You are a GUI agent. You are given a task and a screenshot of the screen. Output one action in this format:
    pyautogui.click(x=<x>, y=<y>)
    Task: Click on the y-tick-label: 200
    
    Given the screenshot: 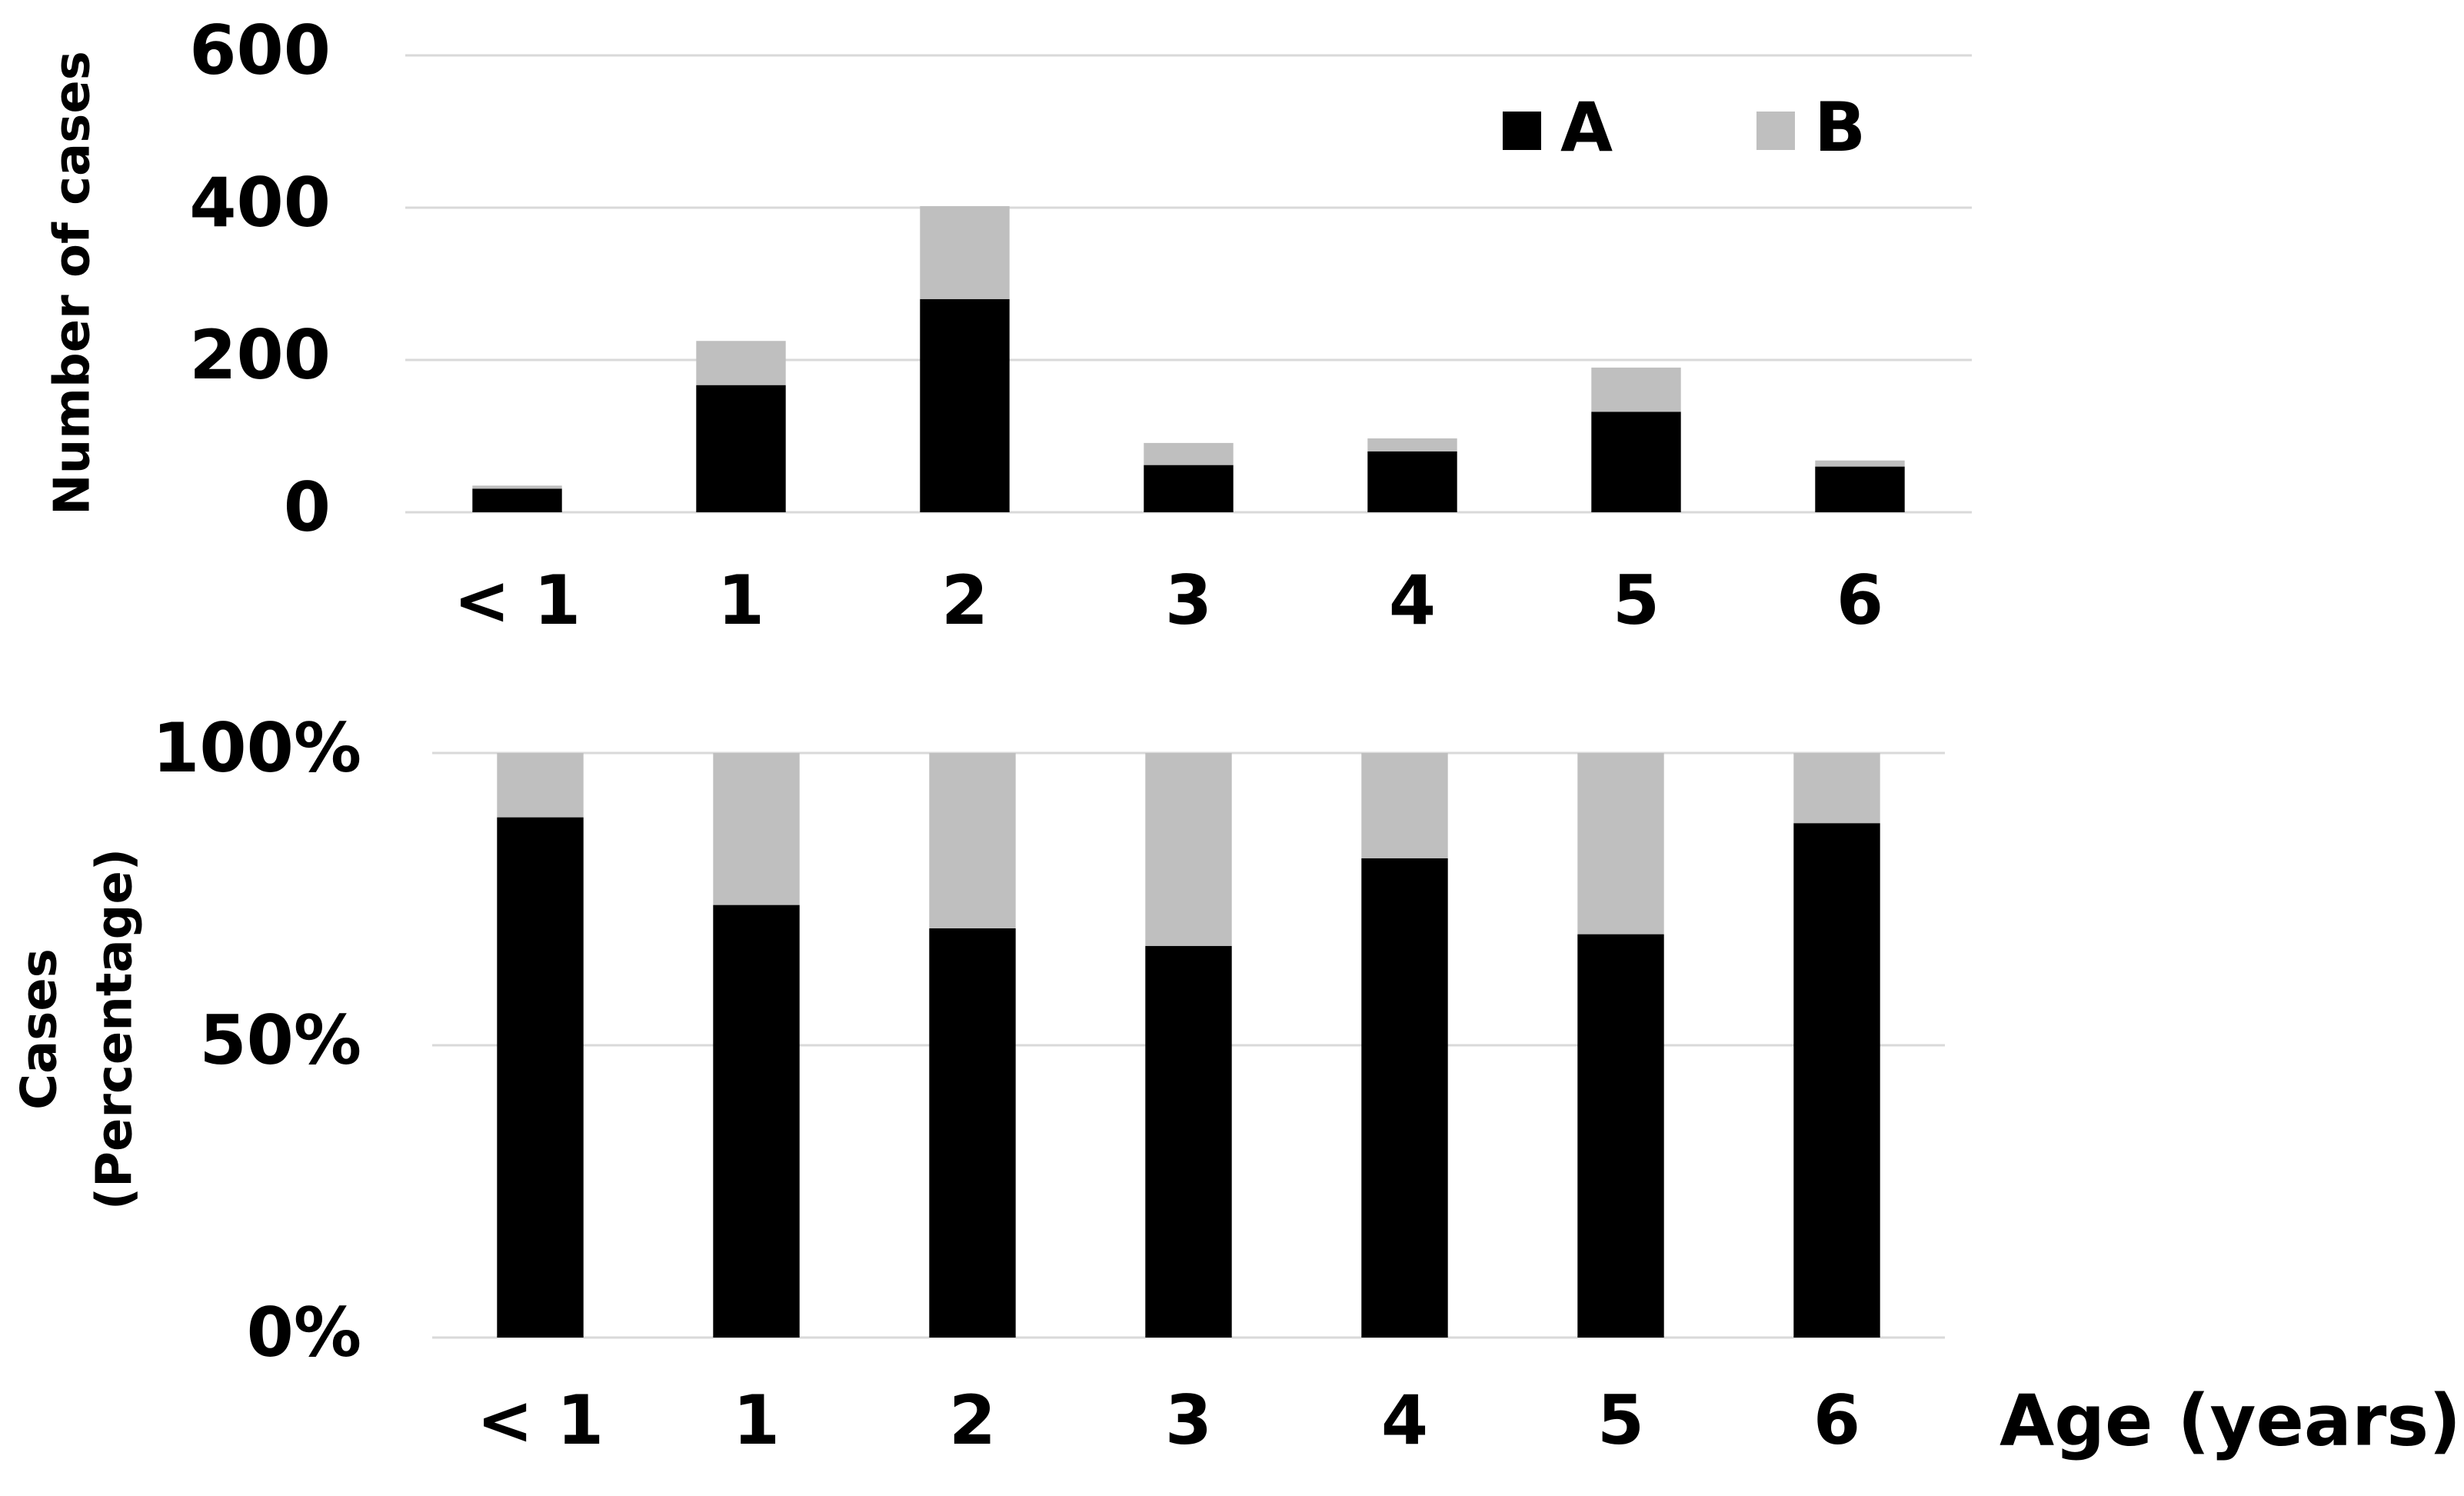 What is the action you would take?
    pyautogui.click(x=260, y=355)
    